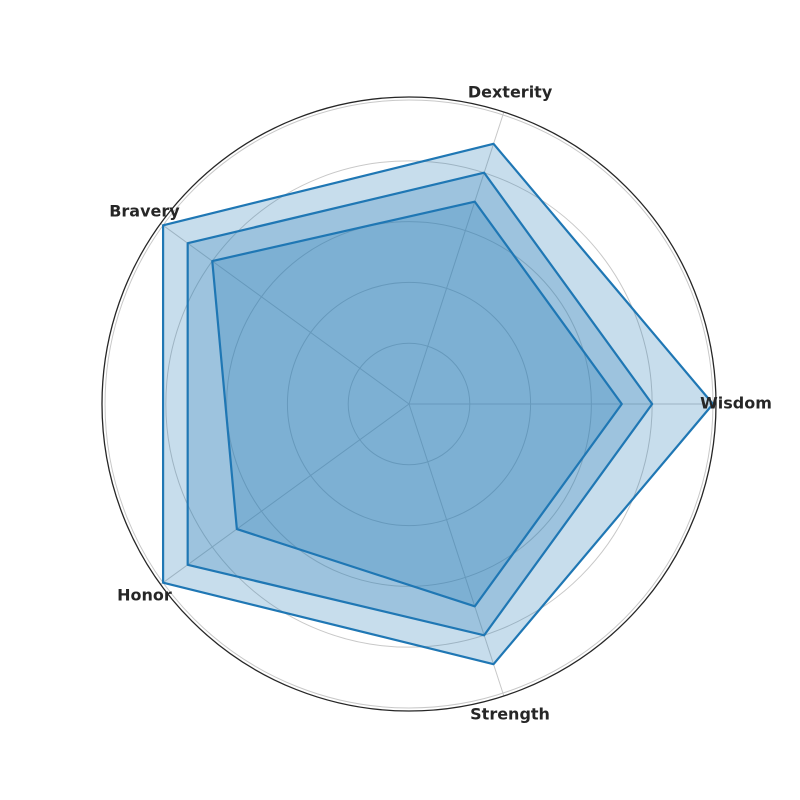 The image size is (800, 800). I want to click on grid-spoke-bravery, so click(285, 314).